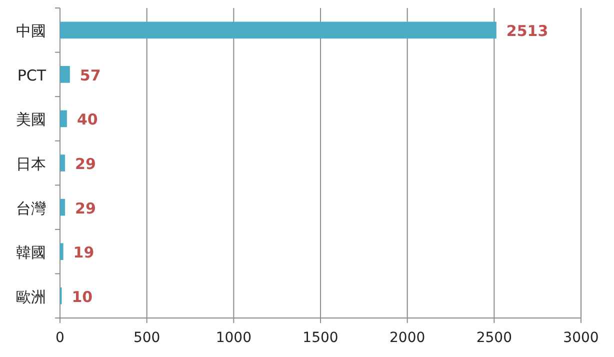  I want to click on data-label: 40, so click(87, 119).